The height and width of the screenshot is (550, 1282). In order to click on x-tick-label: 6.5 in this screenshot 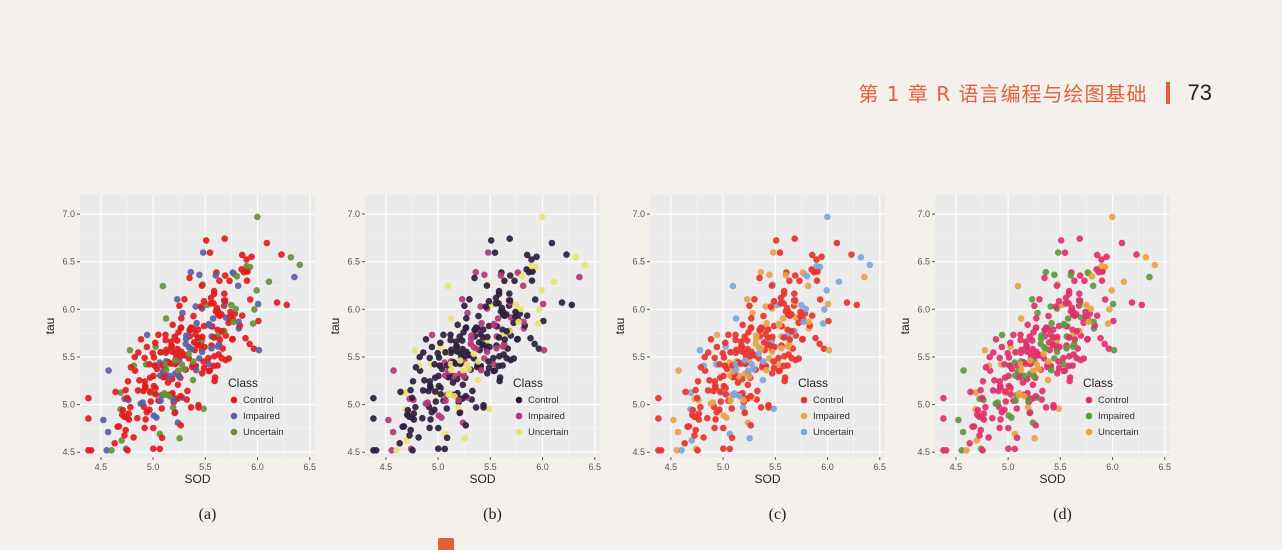, I will do `click(880, 467)`.